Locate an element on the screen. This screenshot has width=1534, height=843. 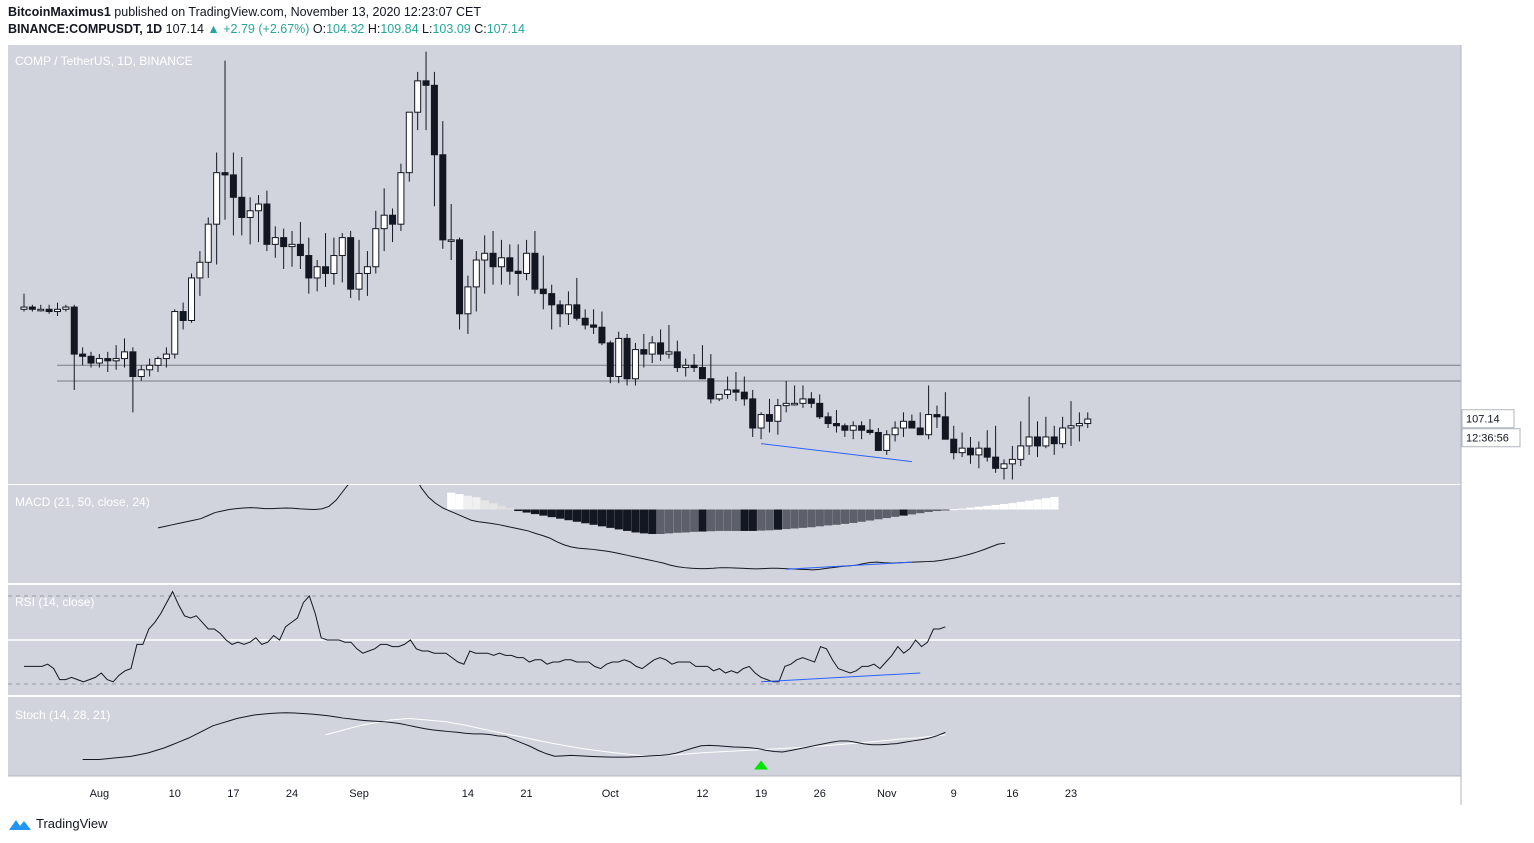
last-price-tag is located at coordinates (1488, 419).